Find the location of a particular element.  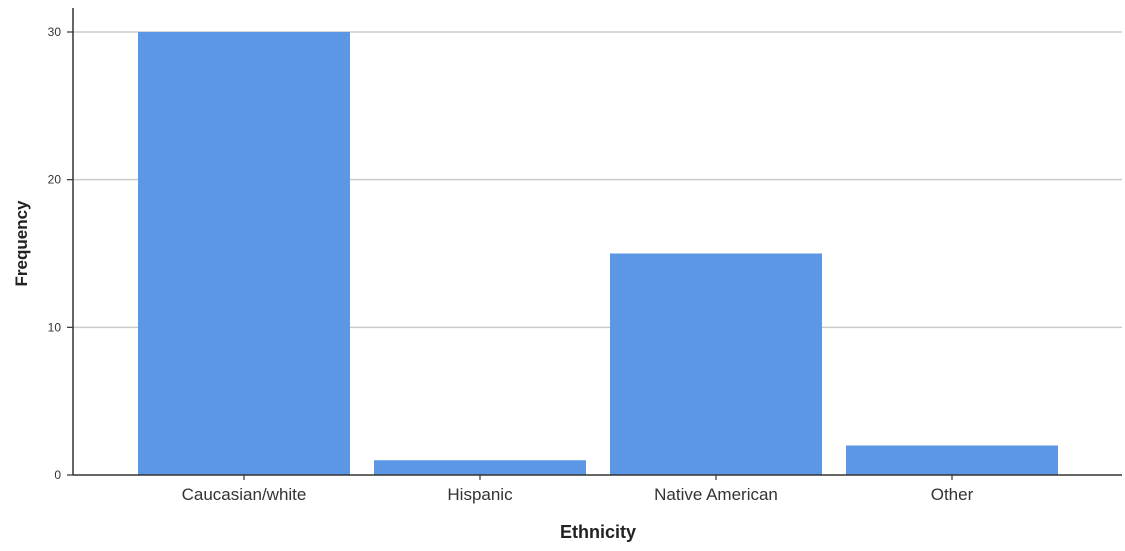

bar-hispanic is located at coordinates (480, 467).